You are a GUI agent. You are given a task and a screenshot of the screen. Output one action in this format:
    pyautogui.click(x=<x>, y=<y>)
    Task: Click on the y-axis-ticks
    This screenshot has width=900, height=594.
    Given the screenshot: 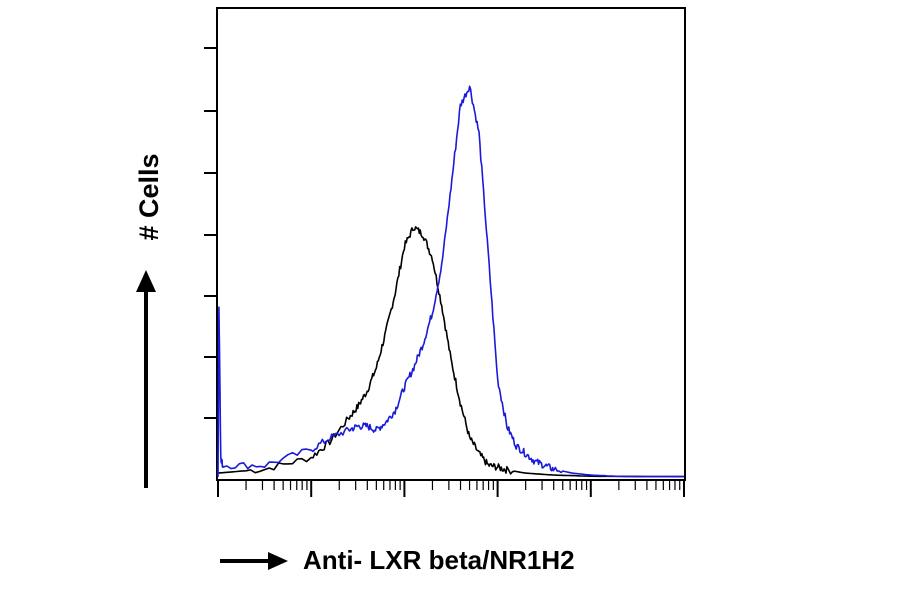 What is the action you would take?
    pyautogui.click(x=210, y=233)
    